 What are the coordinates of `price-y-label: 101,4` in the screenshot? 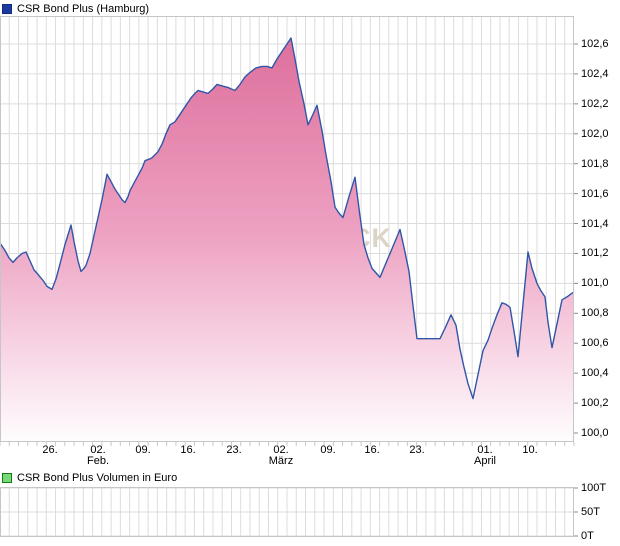 It's located at (595, 223).